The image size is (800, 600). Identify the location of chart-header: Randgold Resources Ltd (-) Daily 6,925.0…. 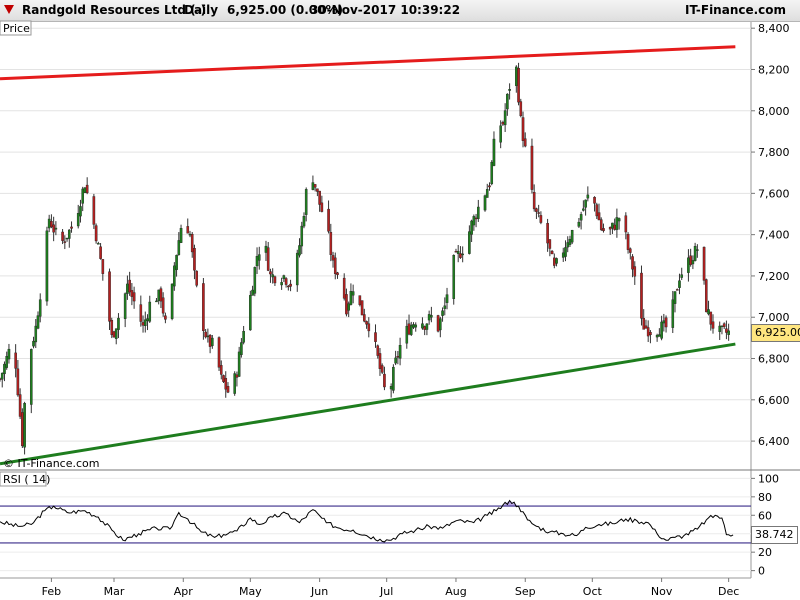
(400, 11).